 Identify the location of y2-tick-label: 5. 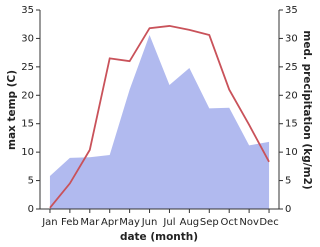
(288, 181).